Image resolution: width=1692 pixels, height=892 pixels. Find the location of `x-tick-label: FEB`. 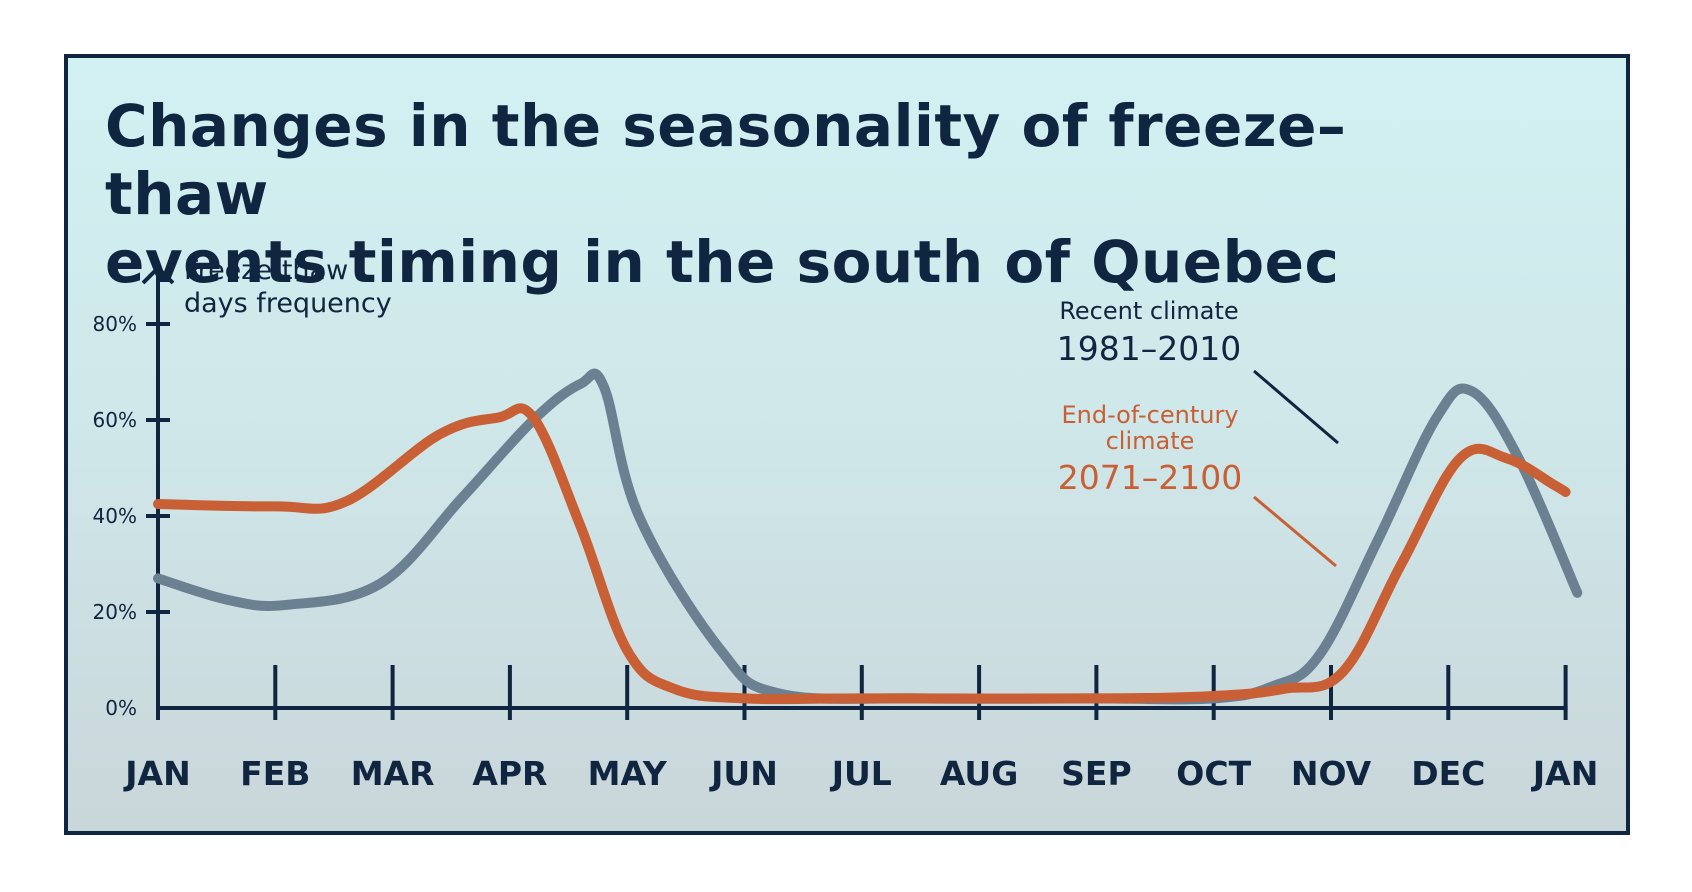

x-tick-label: FEB is located at coordinates (275, 773).